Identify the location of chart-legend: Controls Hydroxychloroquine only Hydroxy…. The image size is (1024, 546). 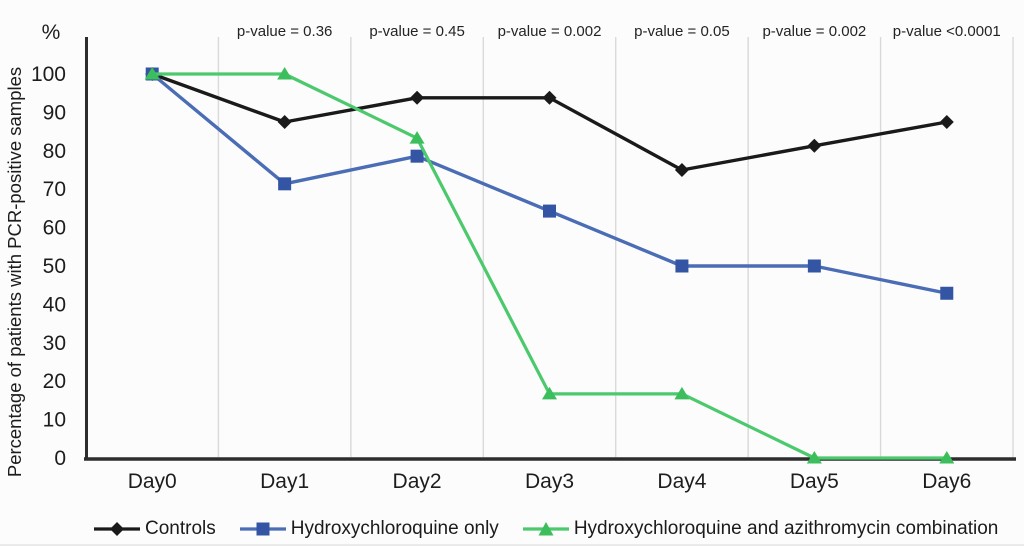
(512, 529).